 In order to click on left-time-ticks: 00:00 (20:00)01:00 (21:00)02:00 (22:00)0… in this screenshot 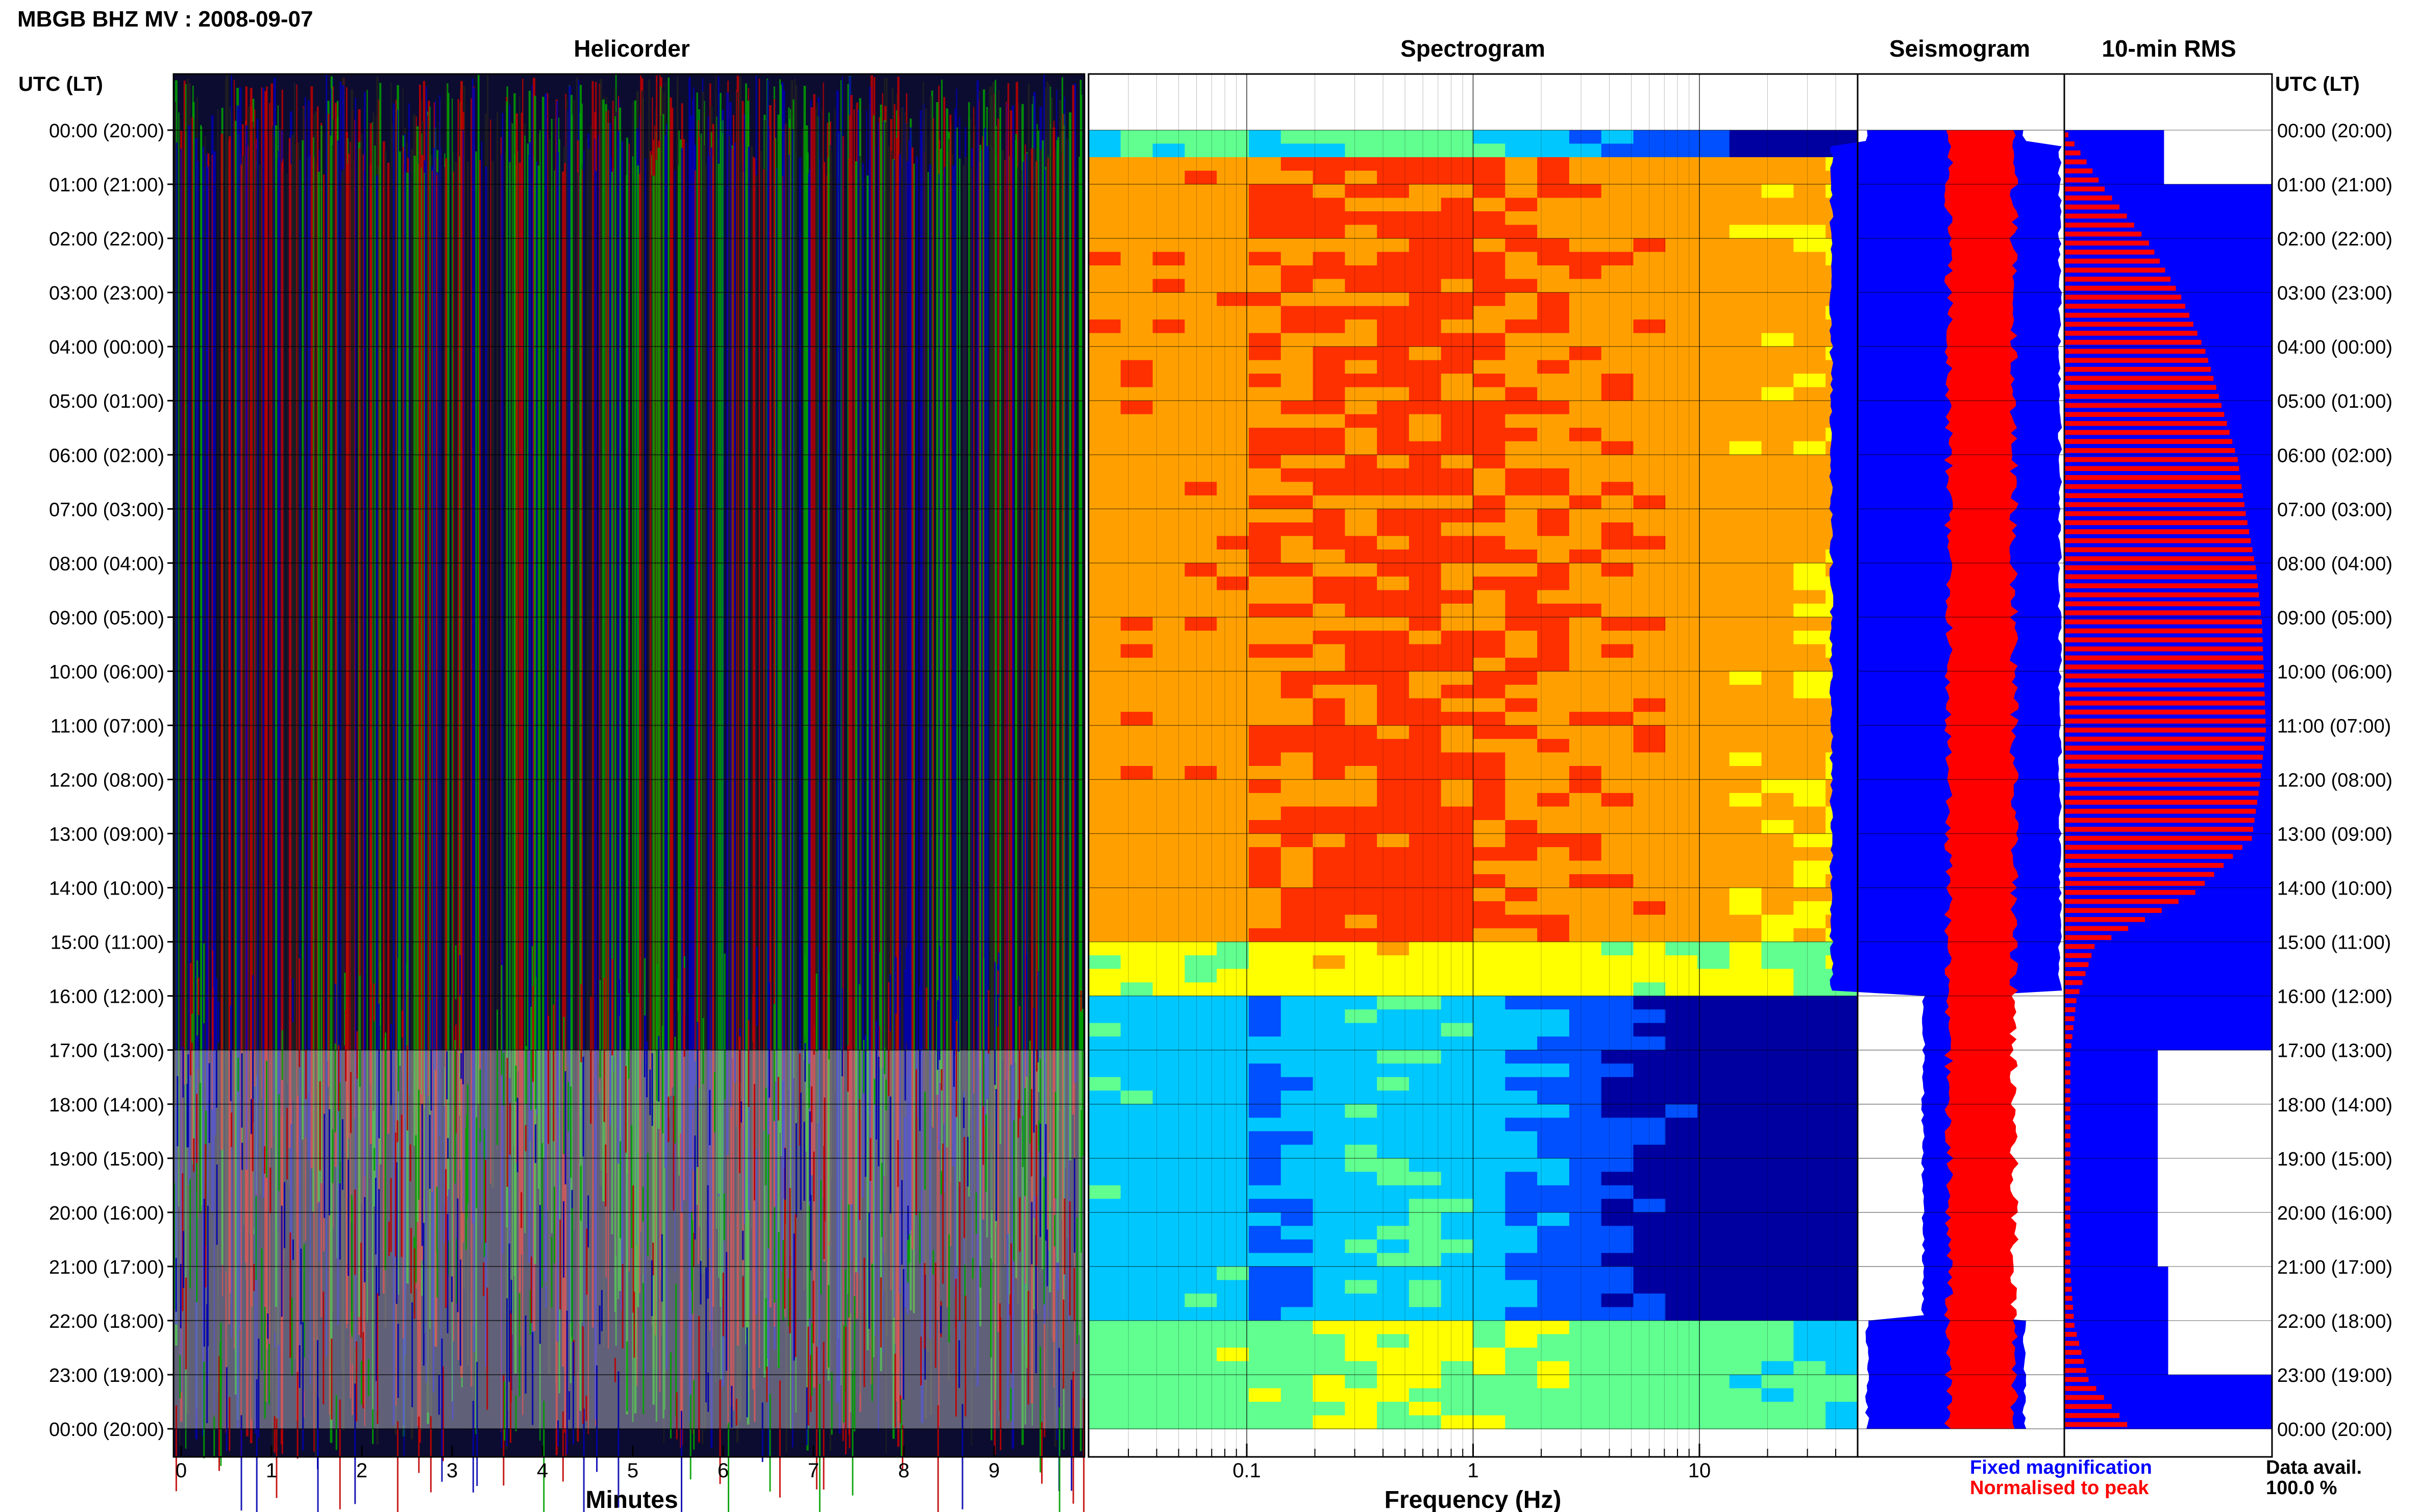, I will do `click(111, 780)`.